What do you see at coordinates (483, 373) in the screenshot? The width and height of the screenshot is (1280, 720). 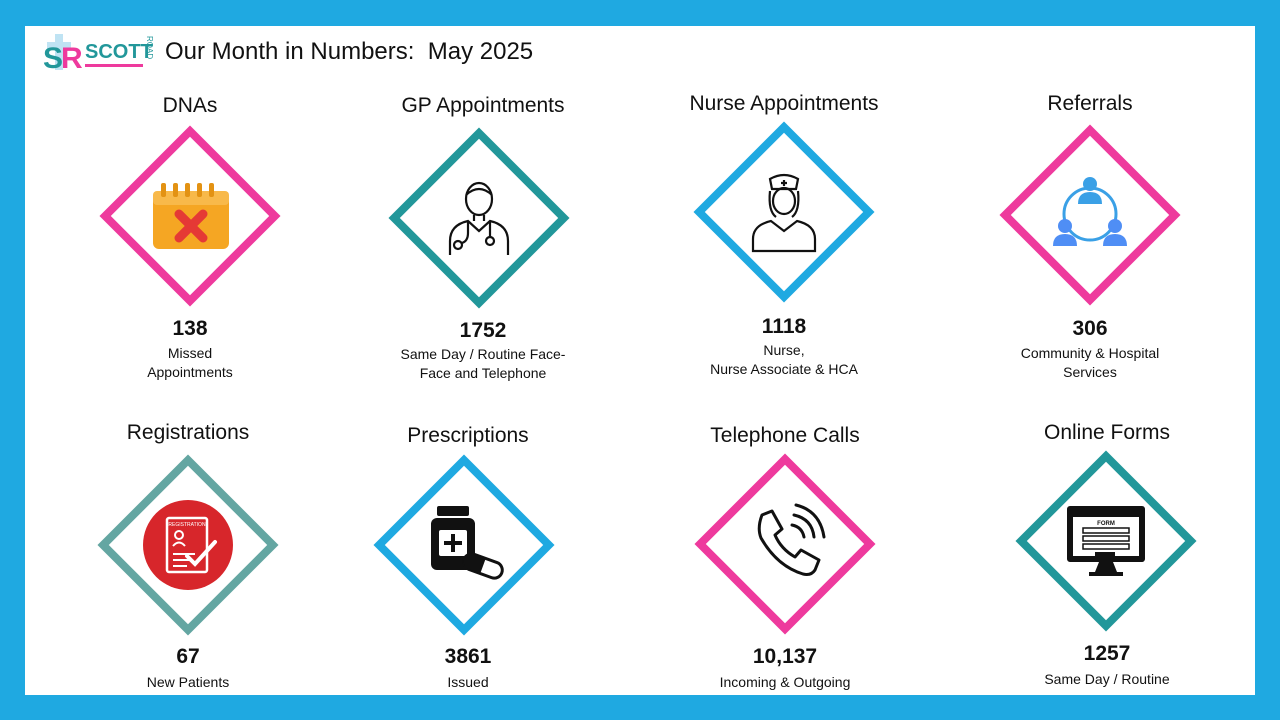 I see `tile-desc-line-2: Face and Telephone` at bounding box center [483, 373].